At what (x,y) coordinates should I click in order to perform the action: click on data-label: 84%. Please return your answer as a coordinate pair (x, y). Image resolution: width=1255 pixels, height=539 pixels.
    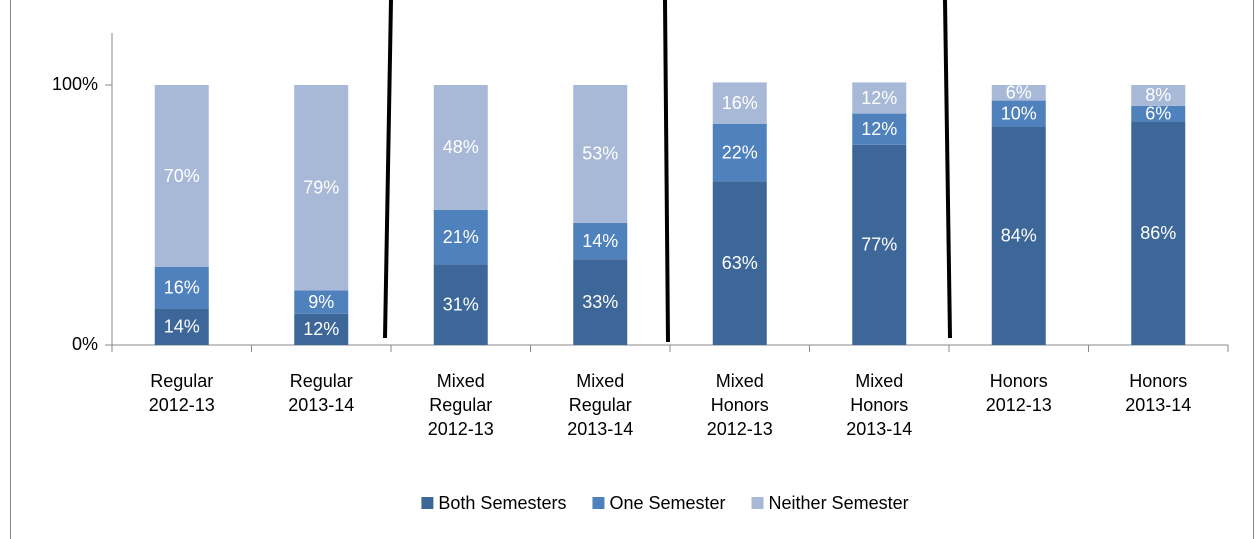
    Looking at the image, I should click on (1019, 236).